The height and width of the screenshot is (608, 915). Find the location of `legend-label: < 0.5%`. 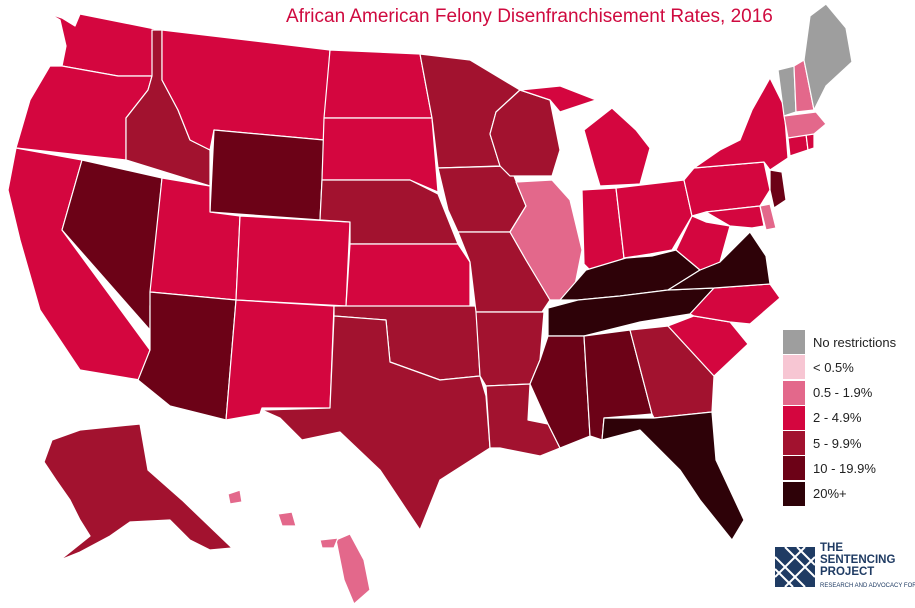

legend-label: < 0.5% is located at coordinates (833, 367).